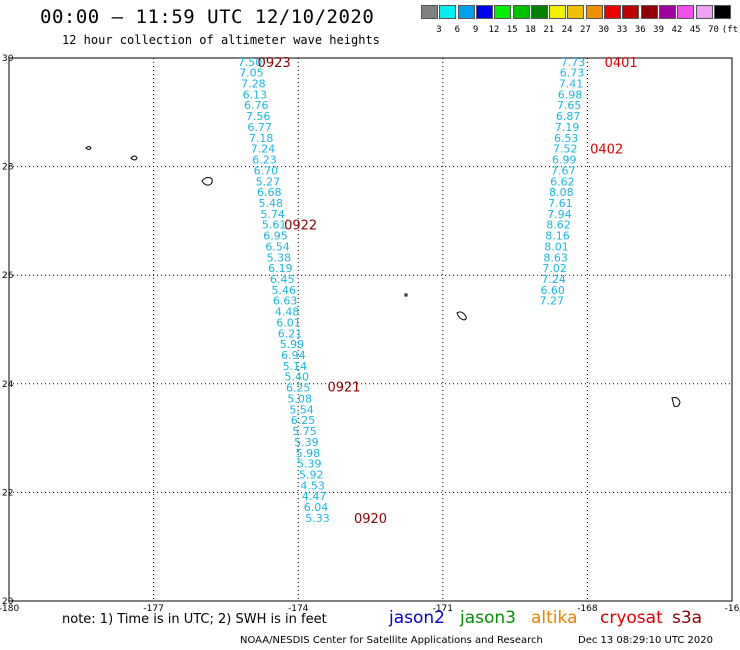 This screenshot has height=650, width=740. What do you see at coordinates (207, 17) in the screenshot?
I see `map-title: 00:00 – 11:59 UTC 12/10/2020` at bounding box center [207, 17].